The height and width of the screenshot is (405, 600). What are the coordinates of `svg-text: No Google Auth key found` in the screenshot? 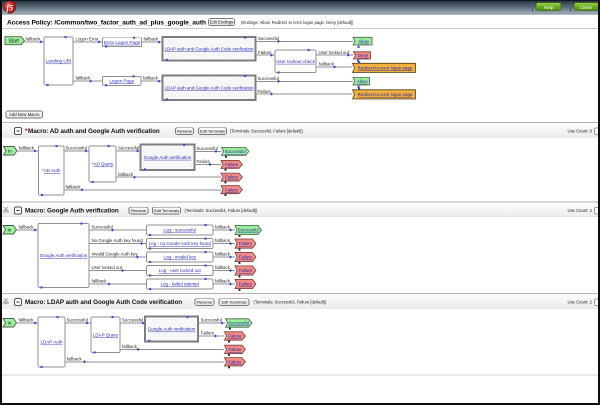 It's located at (118, 240).